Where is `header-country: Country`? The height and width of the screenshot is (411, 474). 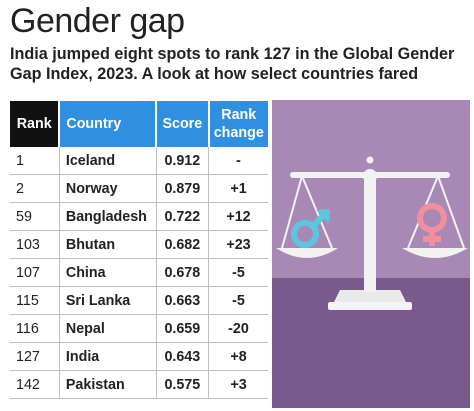
header-country: Country is located at coordinates (107, 124).